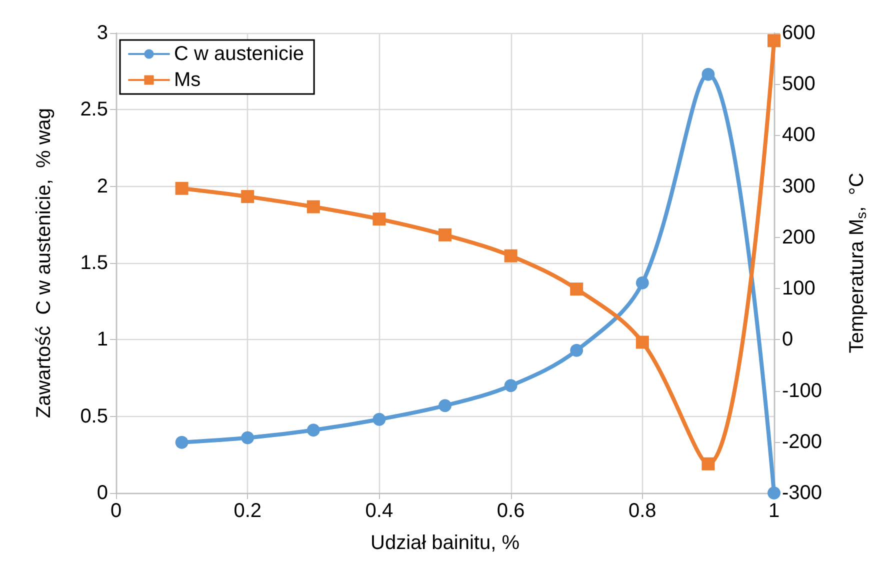 This screenshot has height=579, width=896. I want to click on y-tick-label: 0.5, so click(94, 416).